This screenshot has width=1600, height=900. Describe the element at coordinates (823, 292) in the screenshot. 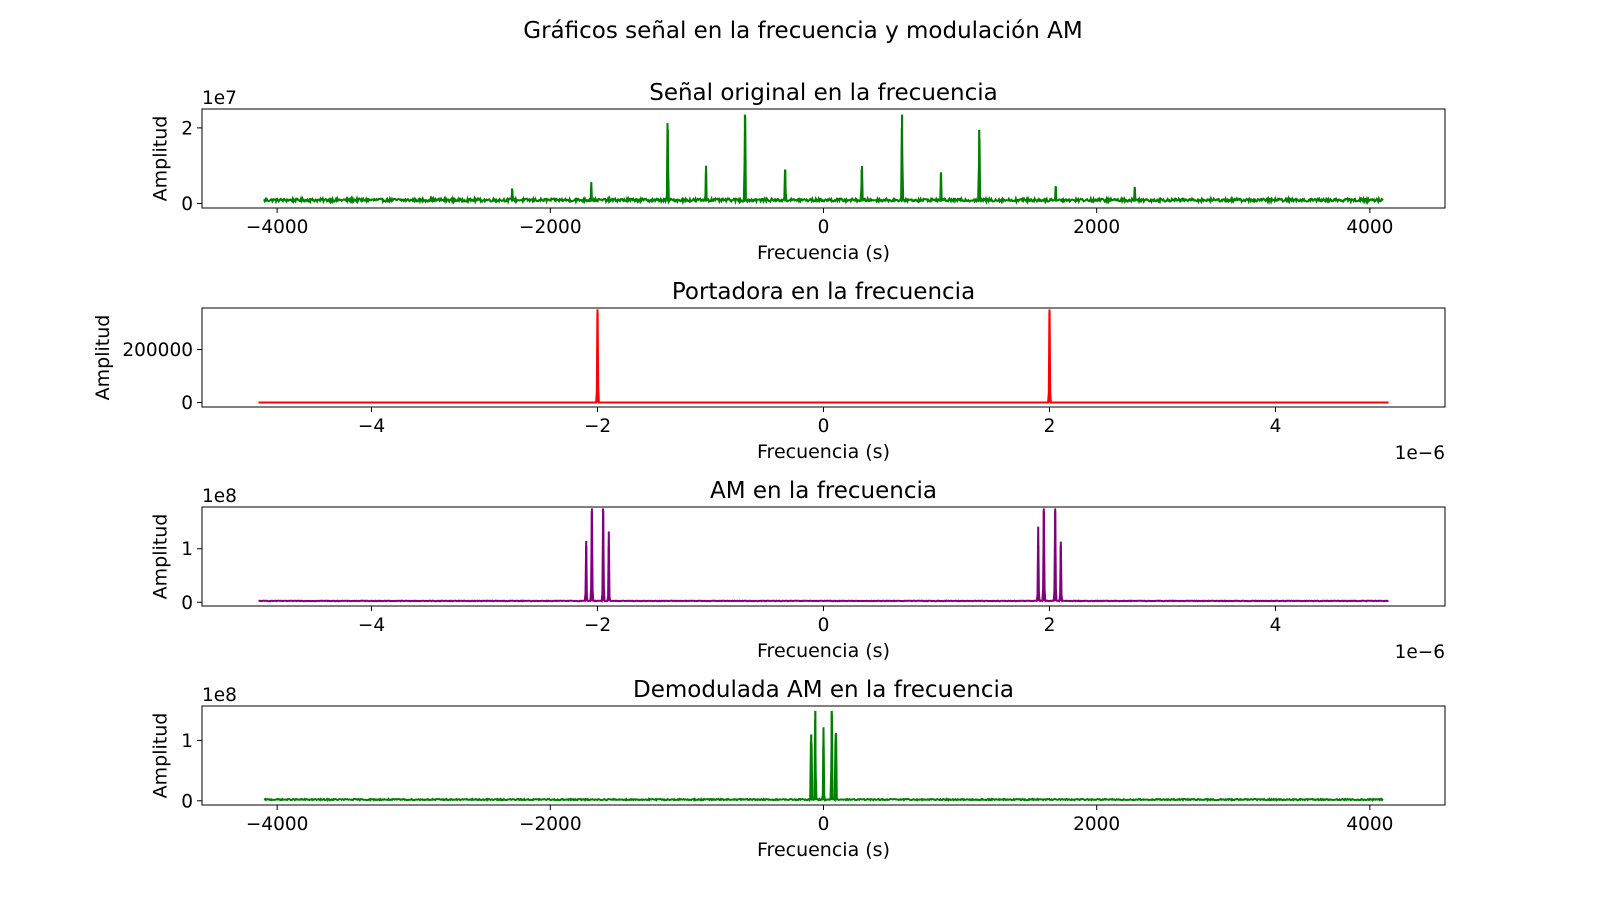

I see `subplot-title: Portadora en la frecuencia` at that location.